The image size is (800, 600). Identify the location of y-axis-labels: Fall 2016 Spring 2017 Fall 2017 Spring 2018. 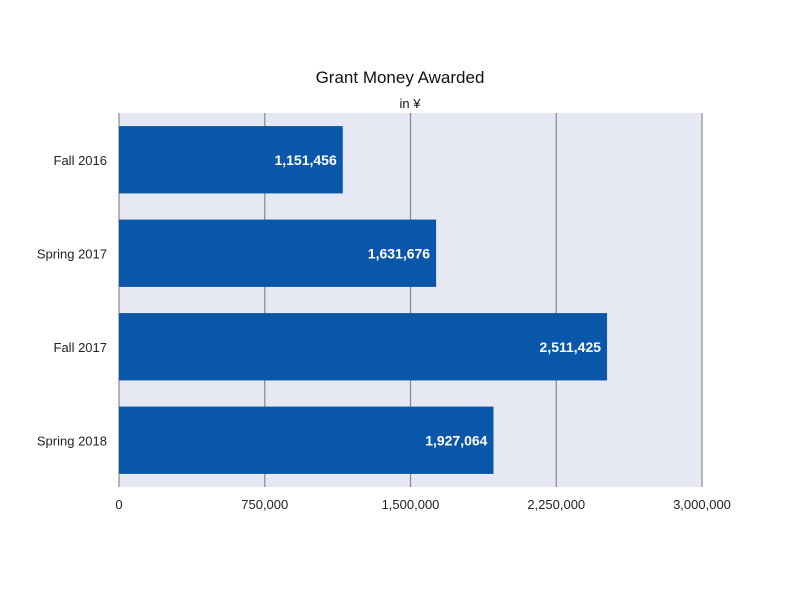
(72, 301).